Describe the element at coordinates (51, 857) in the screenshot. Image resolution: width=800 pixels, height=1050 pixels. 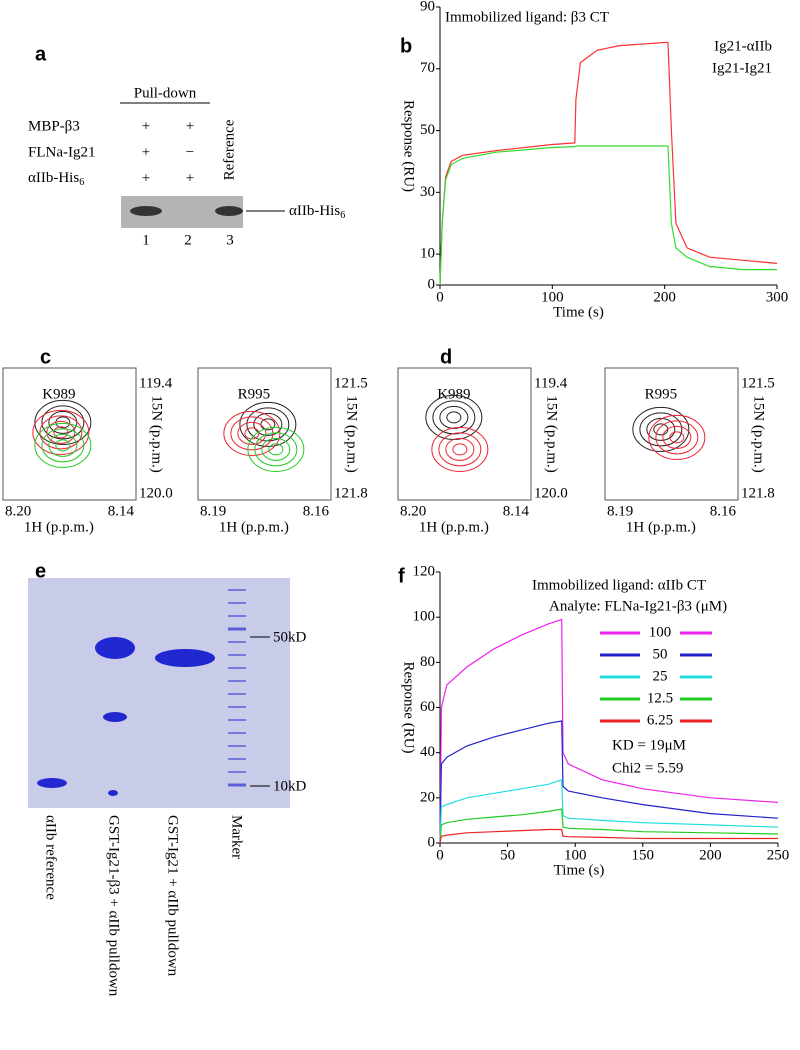
I see `lane-label: αIIb reference` at that location.